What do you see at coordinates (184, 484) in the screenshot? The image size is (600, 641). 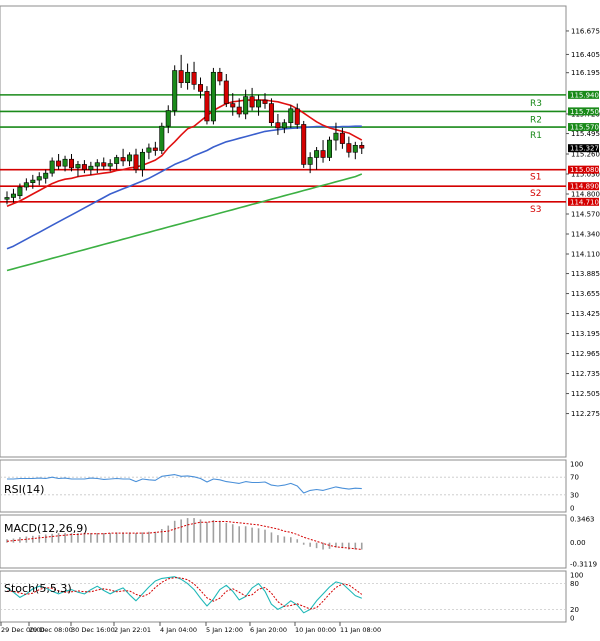 I see `rsi-line` at bounding box center [184, 484].